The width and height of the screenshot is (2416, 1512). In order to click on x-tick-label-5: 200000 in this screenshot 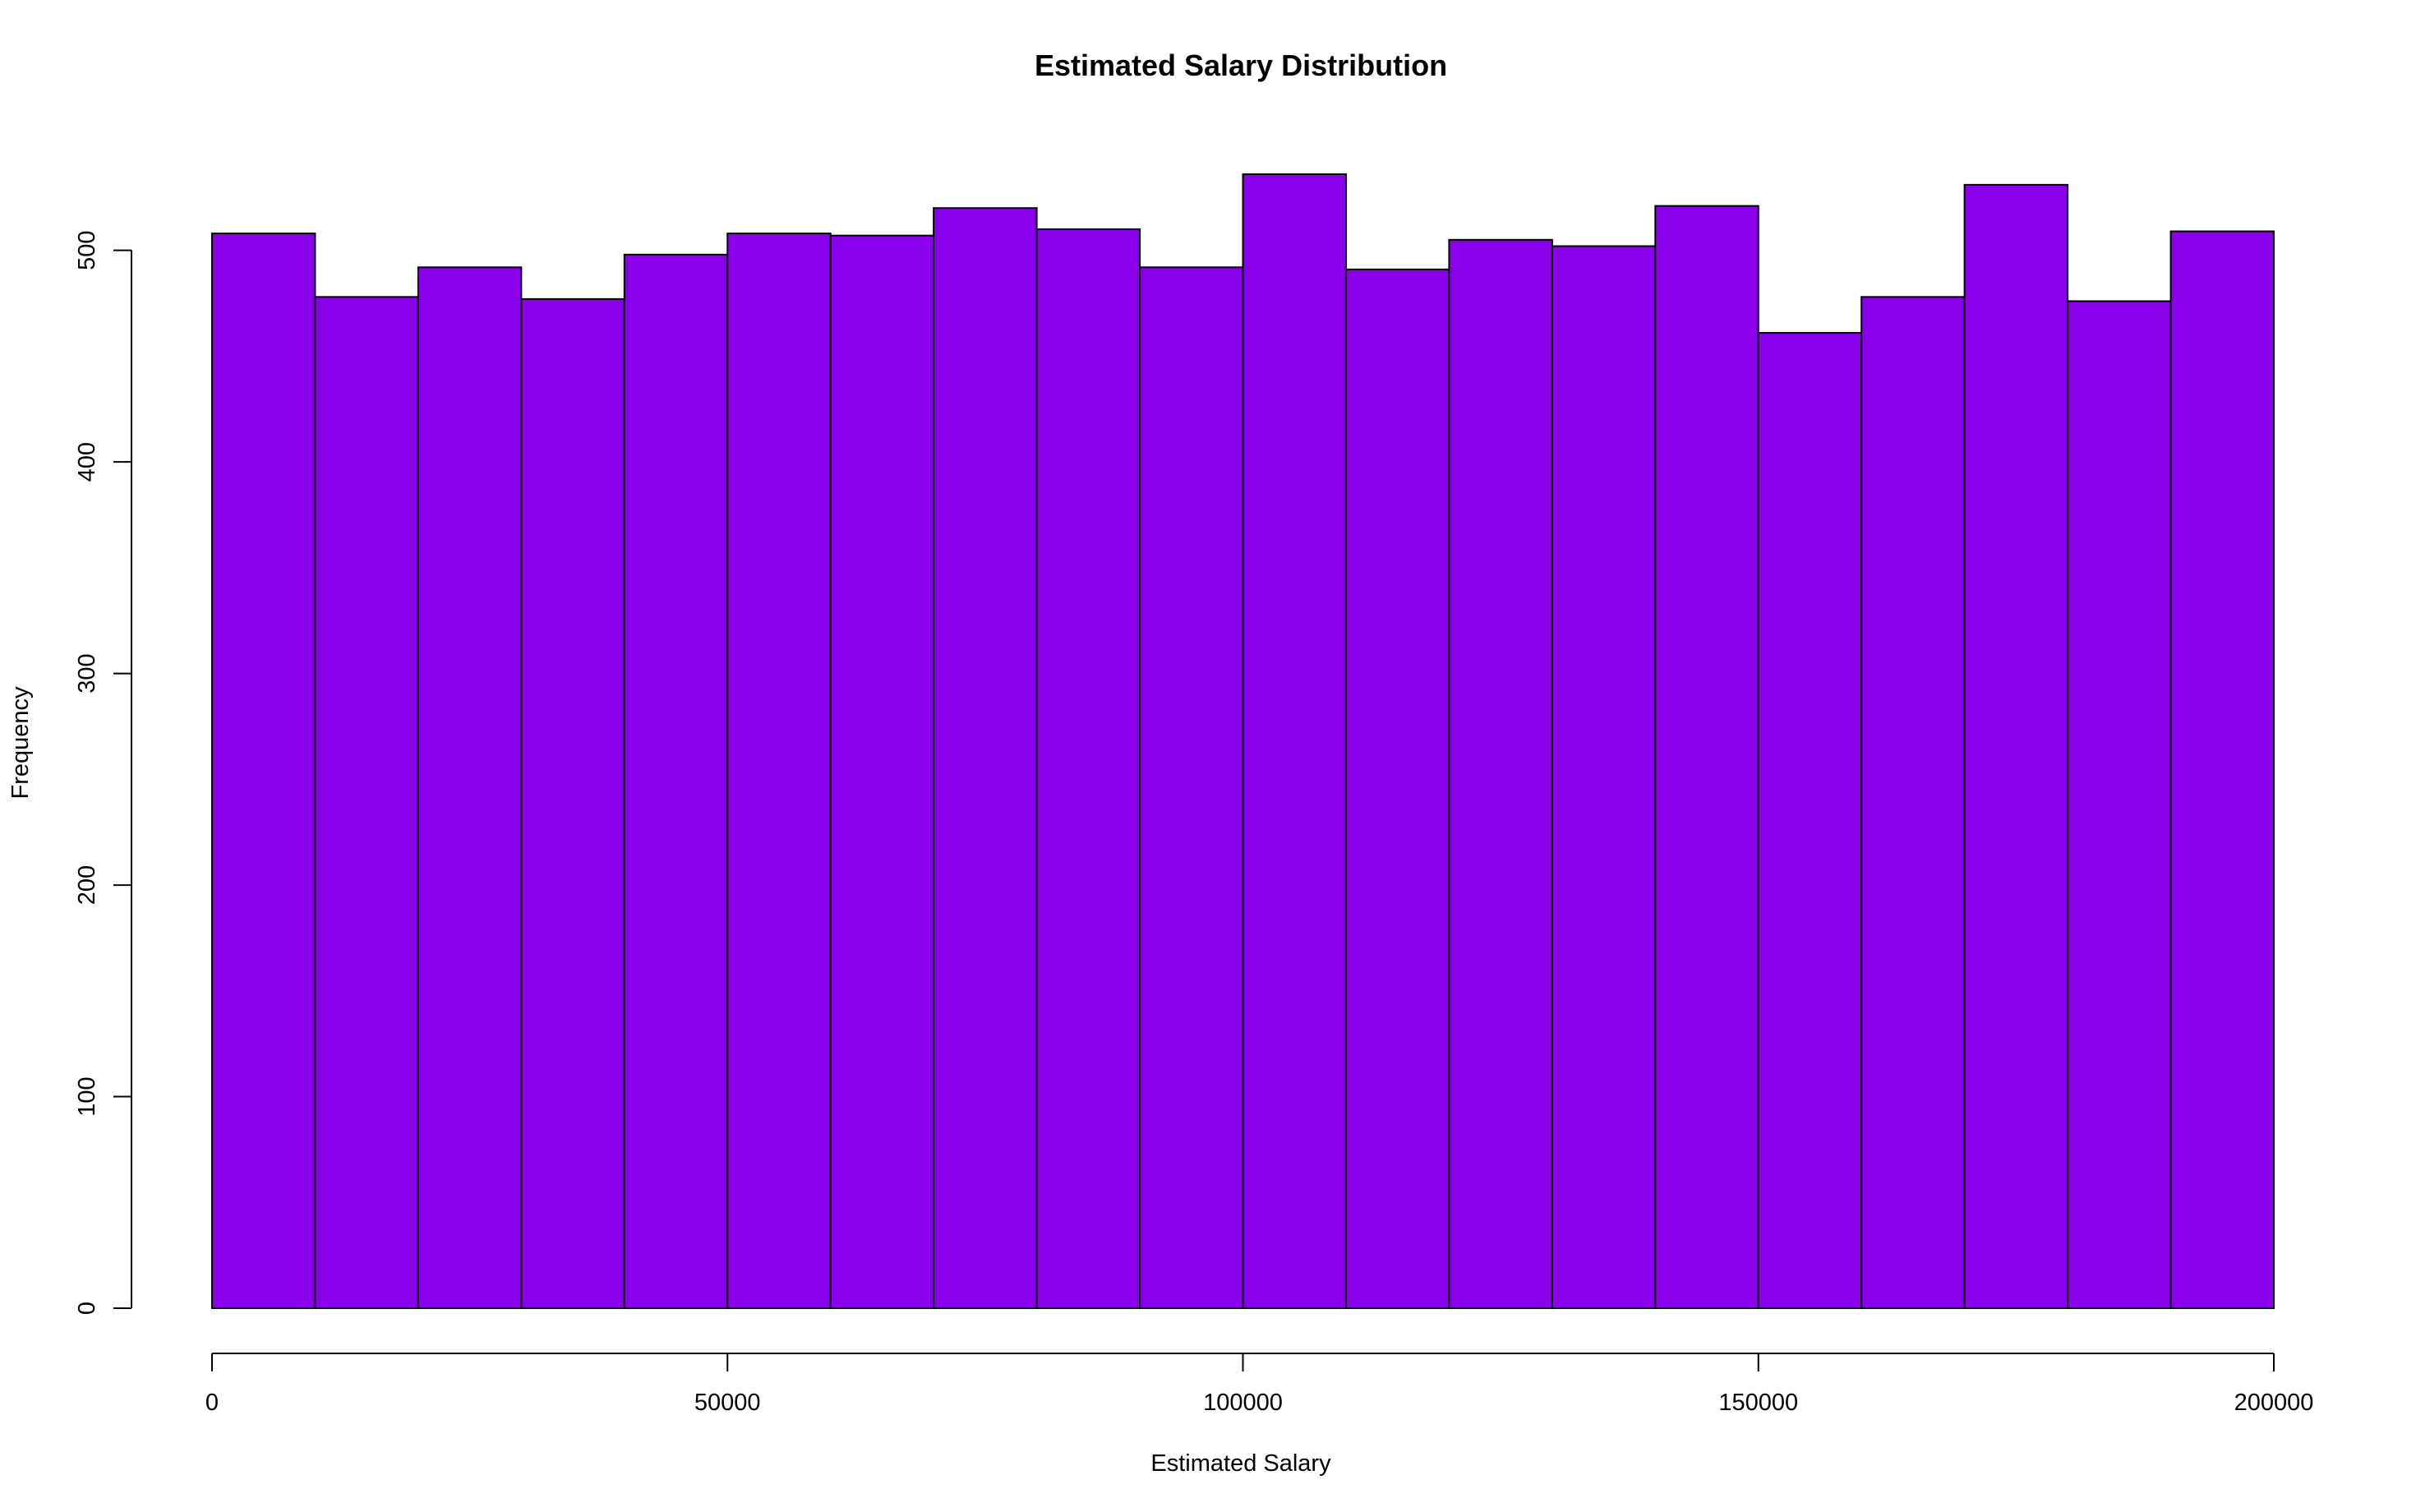, I will do `click(2274, 1403)`.